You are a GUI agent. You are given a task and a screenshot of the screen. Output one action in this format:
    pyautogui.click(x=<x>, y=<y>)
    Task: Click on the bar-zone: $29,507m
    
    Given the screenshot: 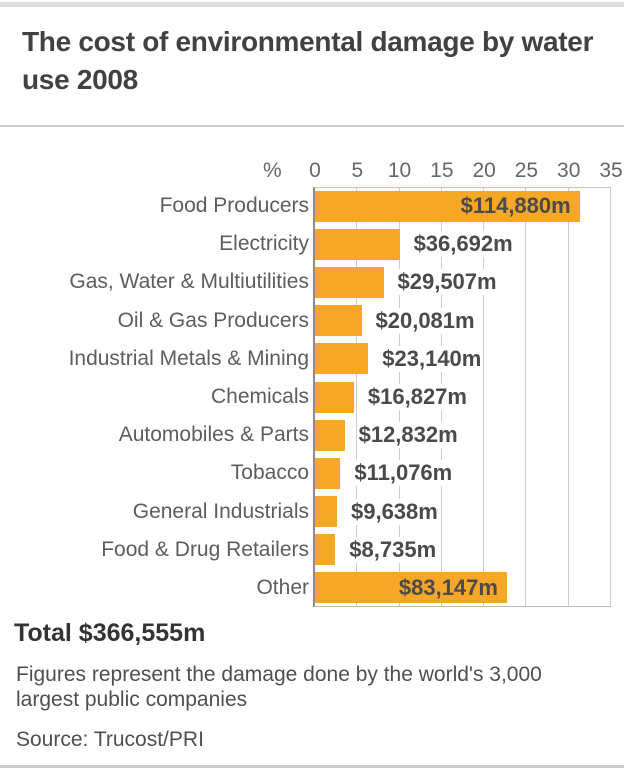 What is the action you would take?
    pyautogui.click(x=463, y=282)
    